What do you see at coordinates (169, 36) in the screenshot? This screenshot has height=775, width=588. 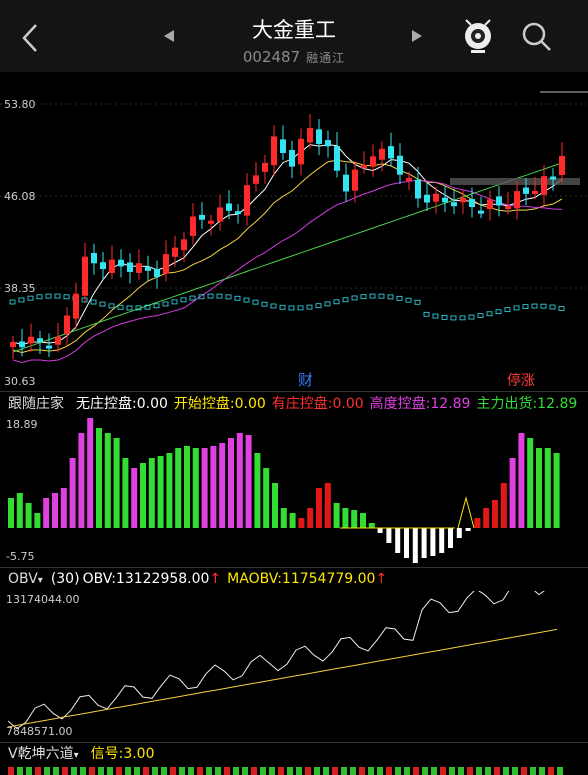 I see `prev-stock-icon` at bounding box center [169, 36].